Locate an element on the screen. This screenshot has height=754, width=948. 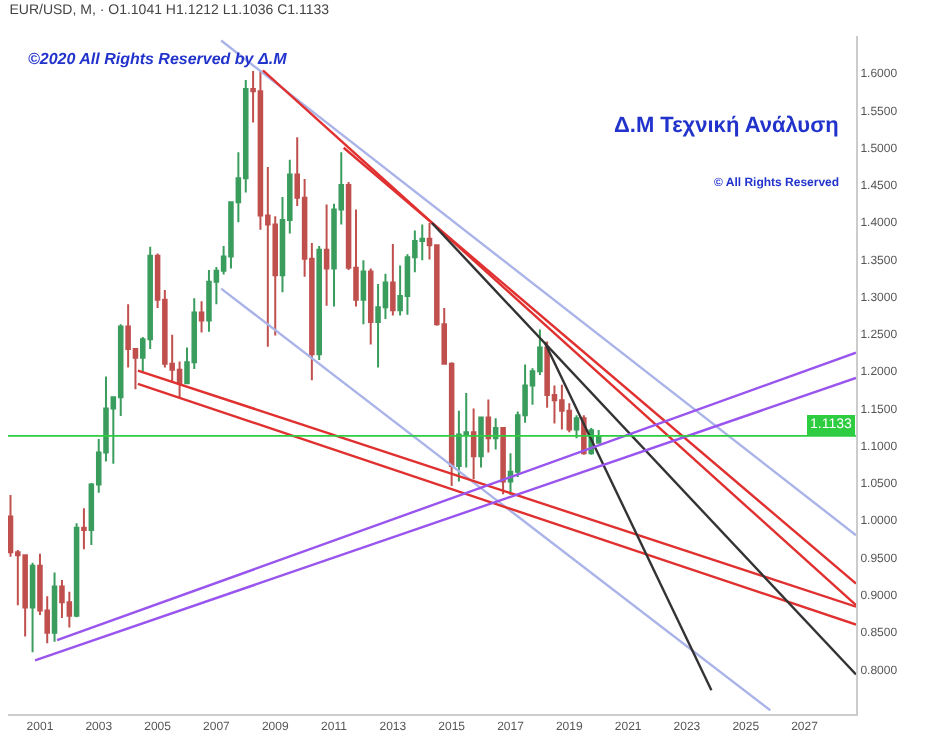
annotation: ©2020 All Rights Reserved by Δ.Μ is located at coordinates (158, 59).